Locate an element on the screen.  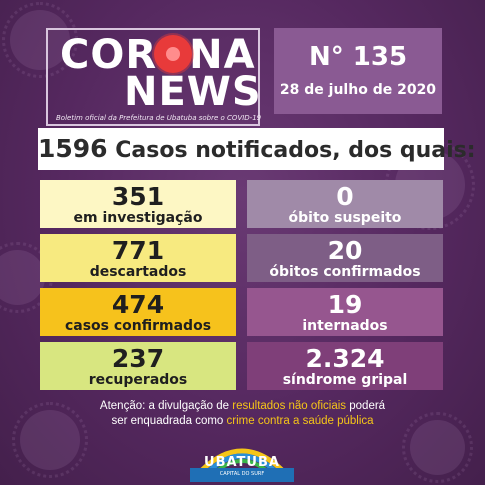
stat-card-internados: 19 internados is located at coordinates (345, 312).